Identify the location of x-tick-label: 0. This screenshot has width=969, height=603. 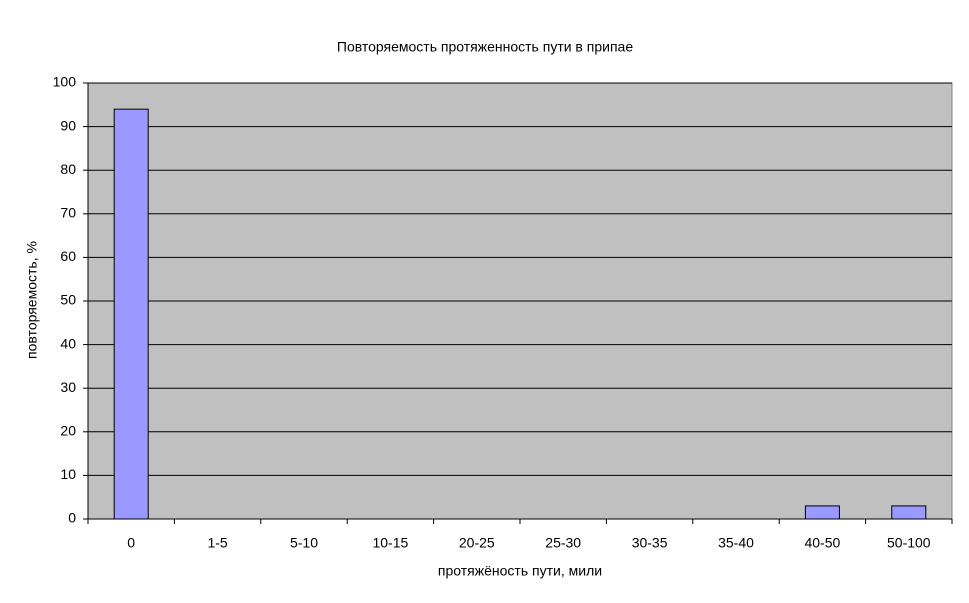
(131, 543).